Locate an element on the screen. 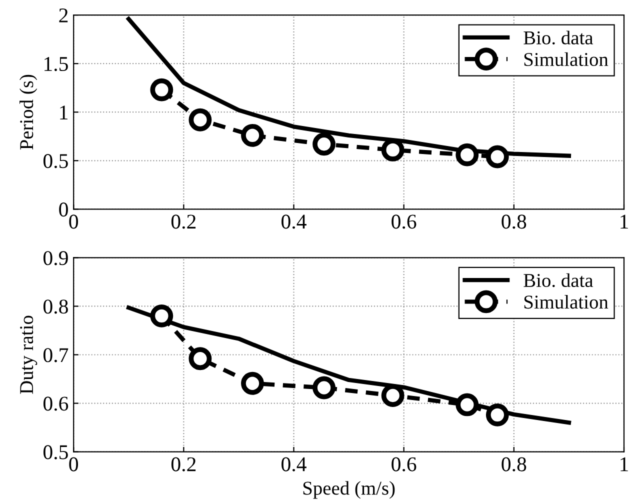 The height and width of the screenshot is (502, 640). y-tick-label: 1 is located at coordinates (64, 113).